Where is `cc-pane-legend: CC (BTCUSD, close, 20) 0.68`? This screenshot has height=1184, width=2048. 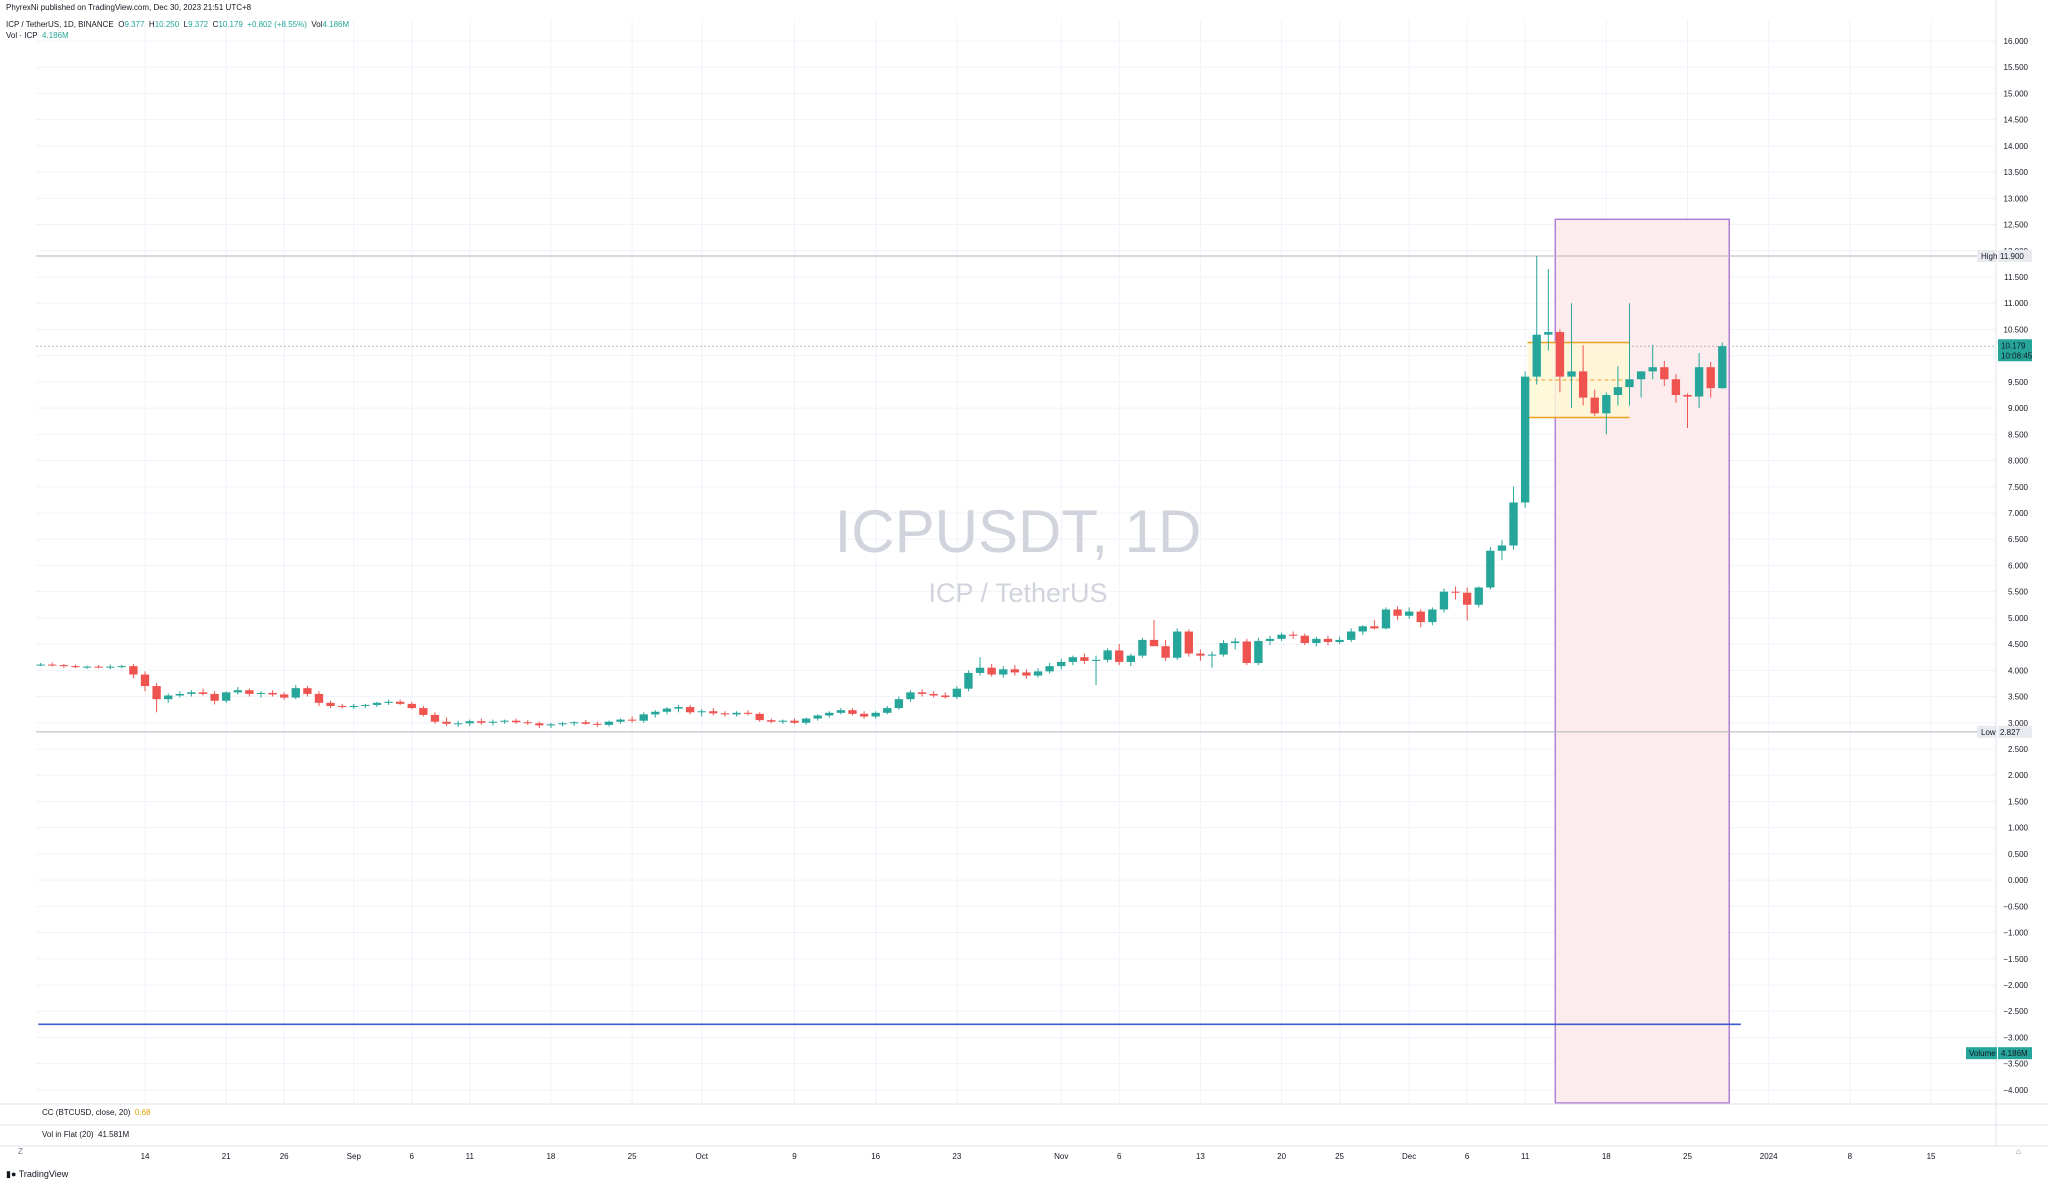
cc-pane-legend: CC (BTCUSD, close, 20) 0.68 is located at coordinates (96, 1112).